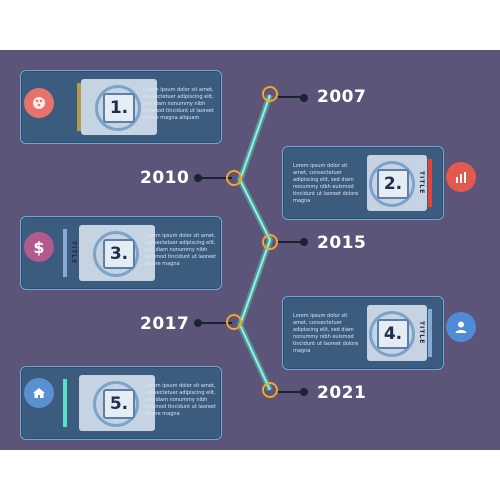  What do you see at coordinates (39, 103) in the screenshot?
I see `palette-icon` at bounding box center [39, 103].